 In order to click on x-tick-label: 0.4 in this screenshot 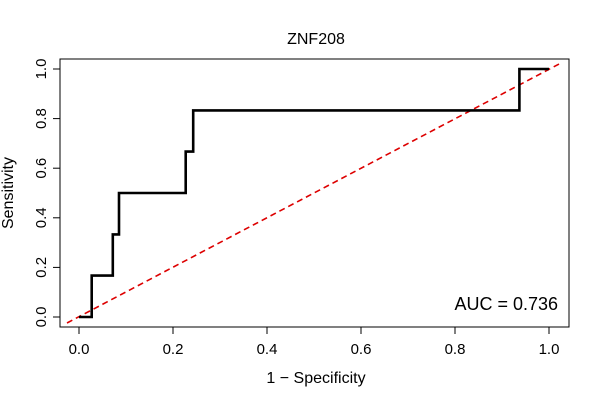, I will do `click(267, 349)`.